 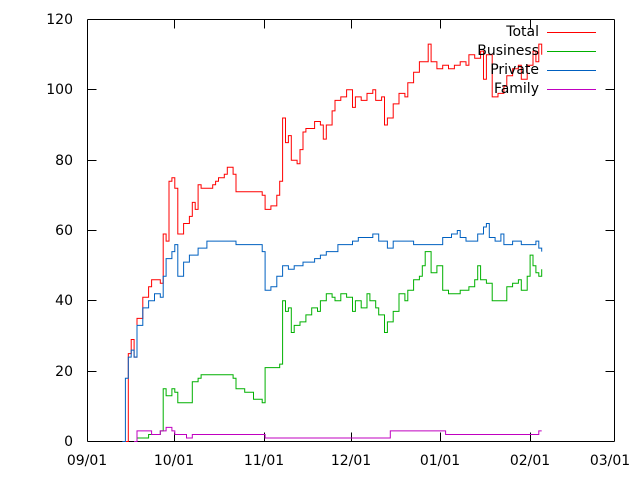 I want to click on x-tick: 10/01, so click(x=174, y=244).